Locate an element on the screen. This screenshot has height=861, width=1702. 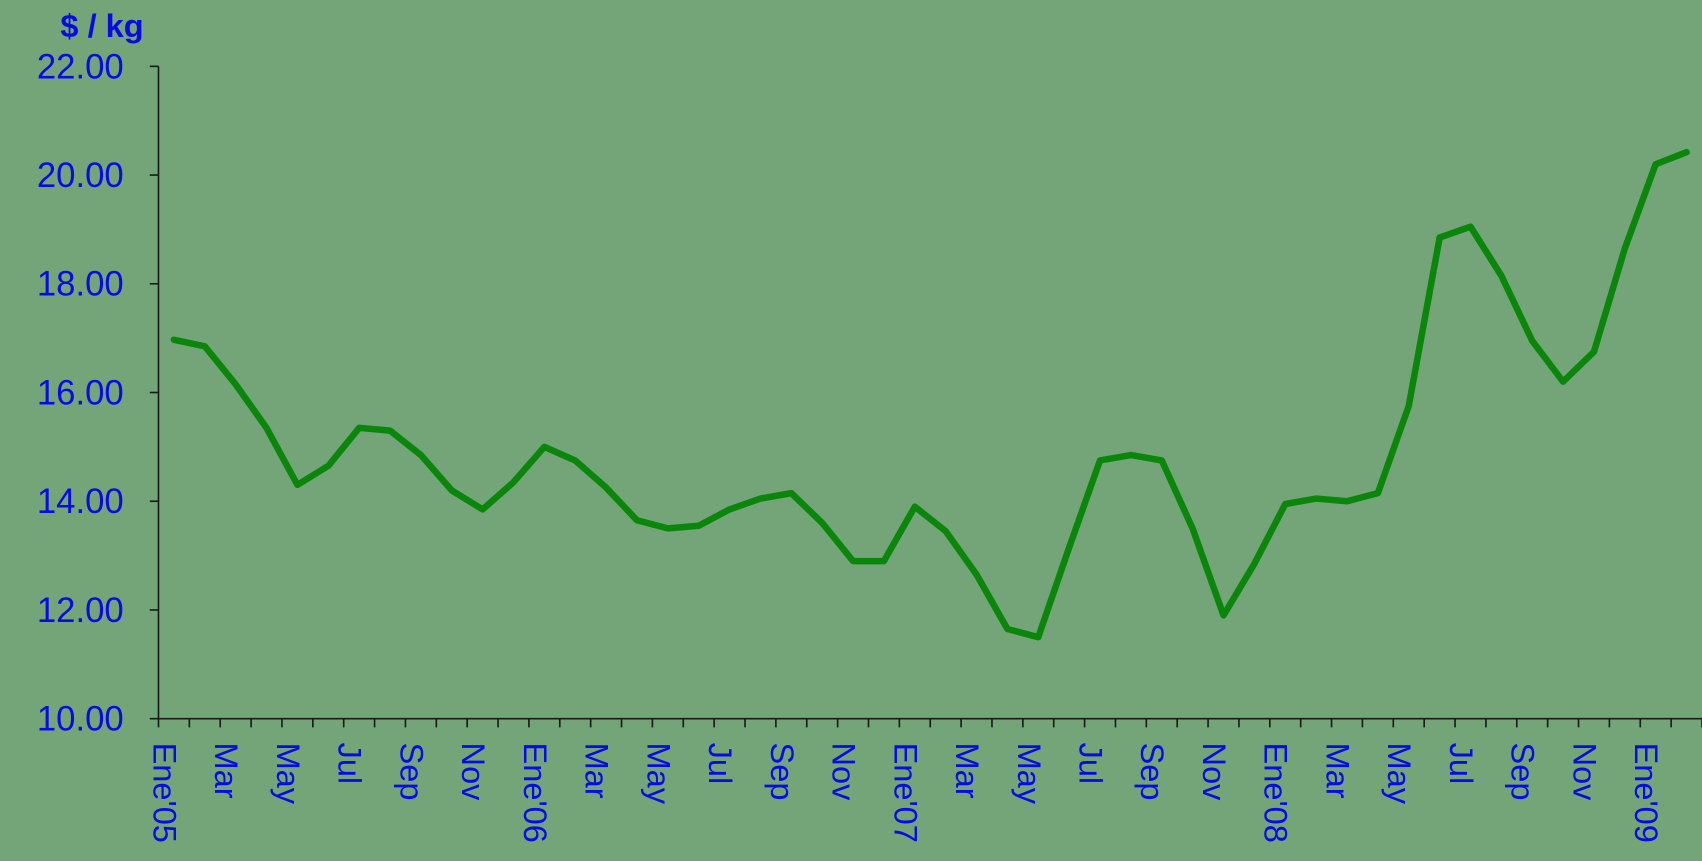
x-tick-label: Ene'06 is located at coordinates (535, 793).